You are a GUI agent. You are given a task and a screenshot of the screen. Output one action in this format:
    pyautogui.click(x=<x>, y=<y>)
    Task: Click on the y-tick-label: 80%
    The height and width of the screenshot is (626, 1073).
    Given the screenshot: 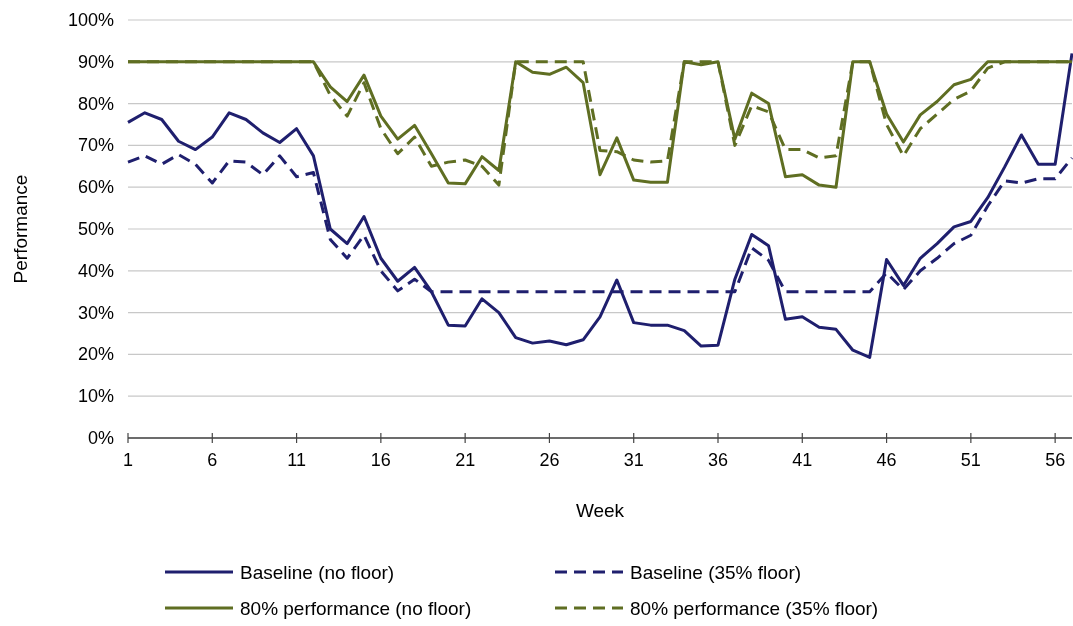 What is the action you would take?
    pyautogui.click(x=95, y=103)
    